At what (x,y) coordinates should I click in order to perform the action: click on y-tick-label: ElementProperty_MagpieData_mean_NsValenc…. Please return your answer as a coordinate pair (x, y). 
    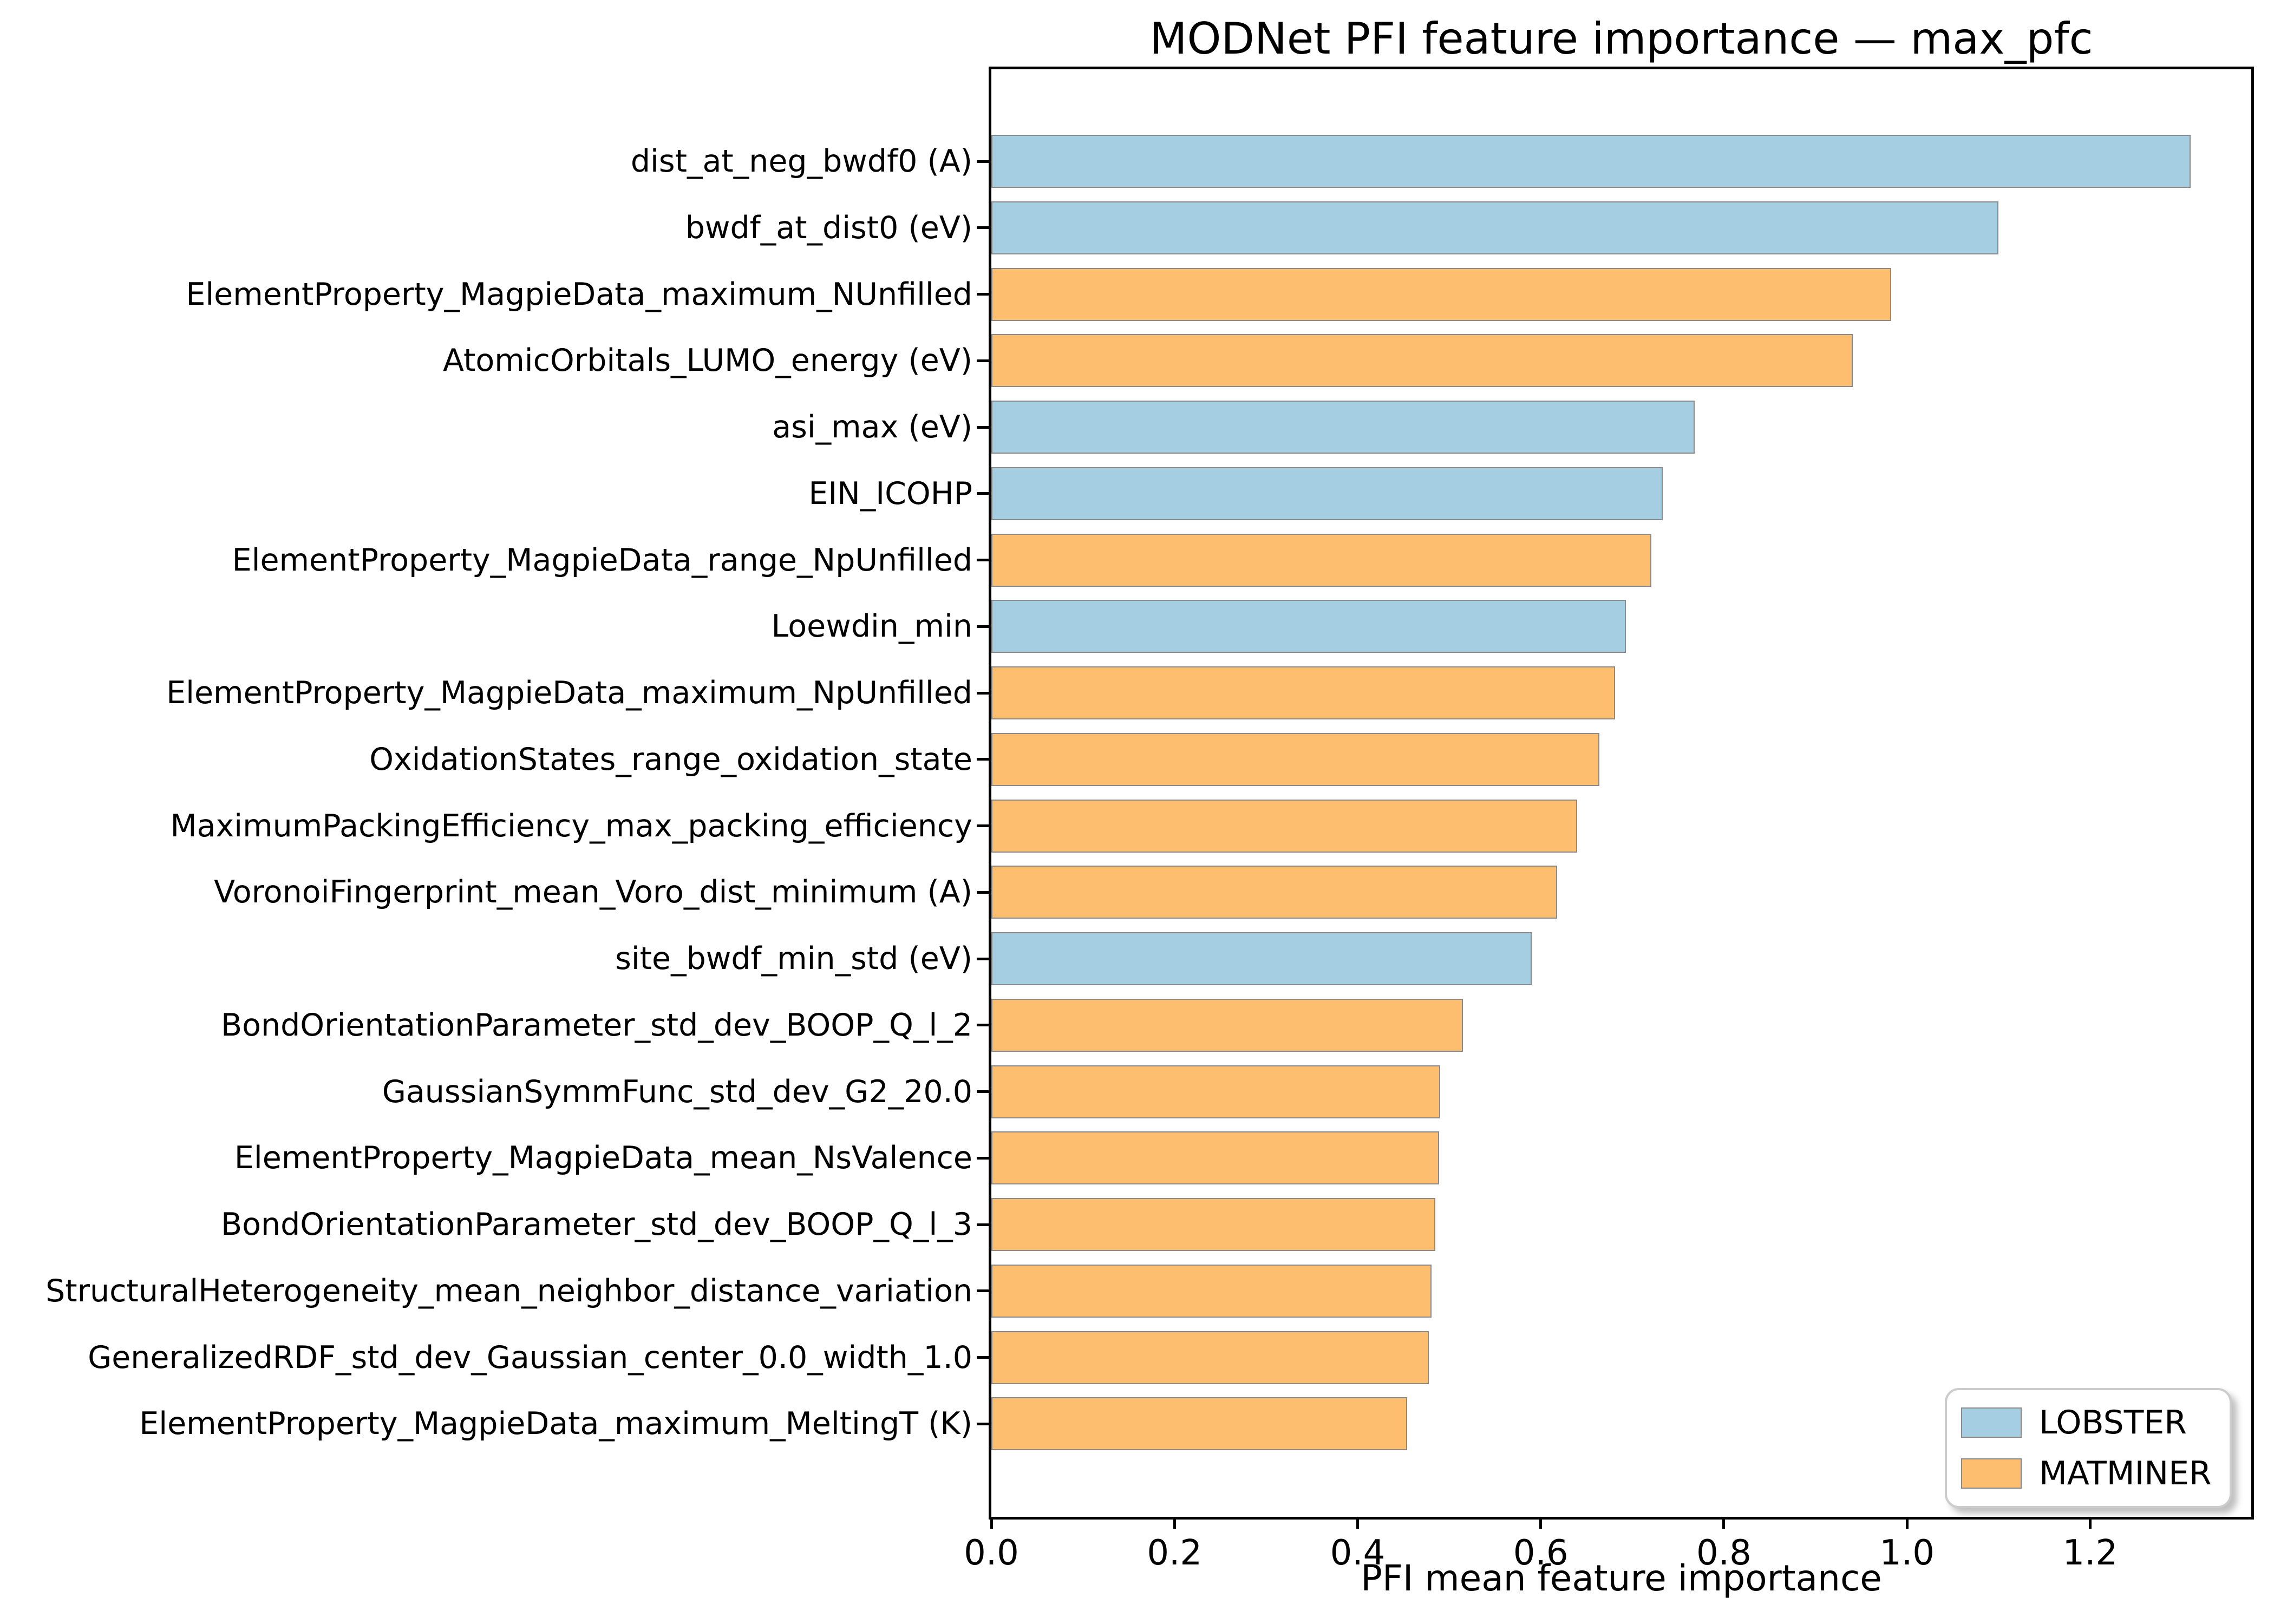
    Looking at the image, I should click on (603, 1158).